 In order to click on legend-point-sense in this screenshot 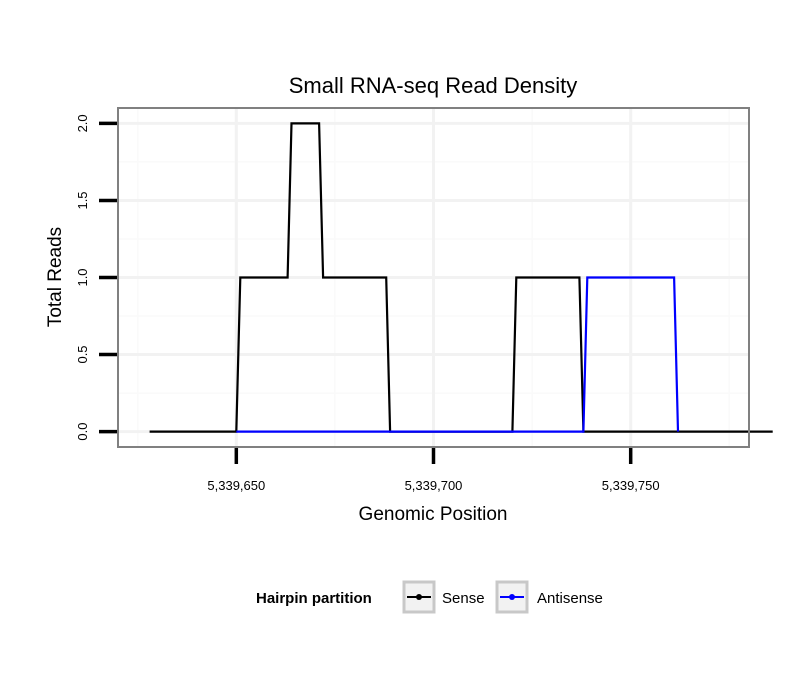, I will do `click(419, 597)`.